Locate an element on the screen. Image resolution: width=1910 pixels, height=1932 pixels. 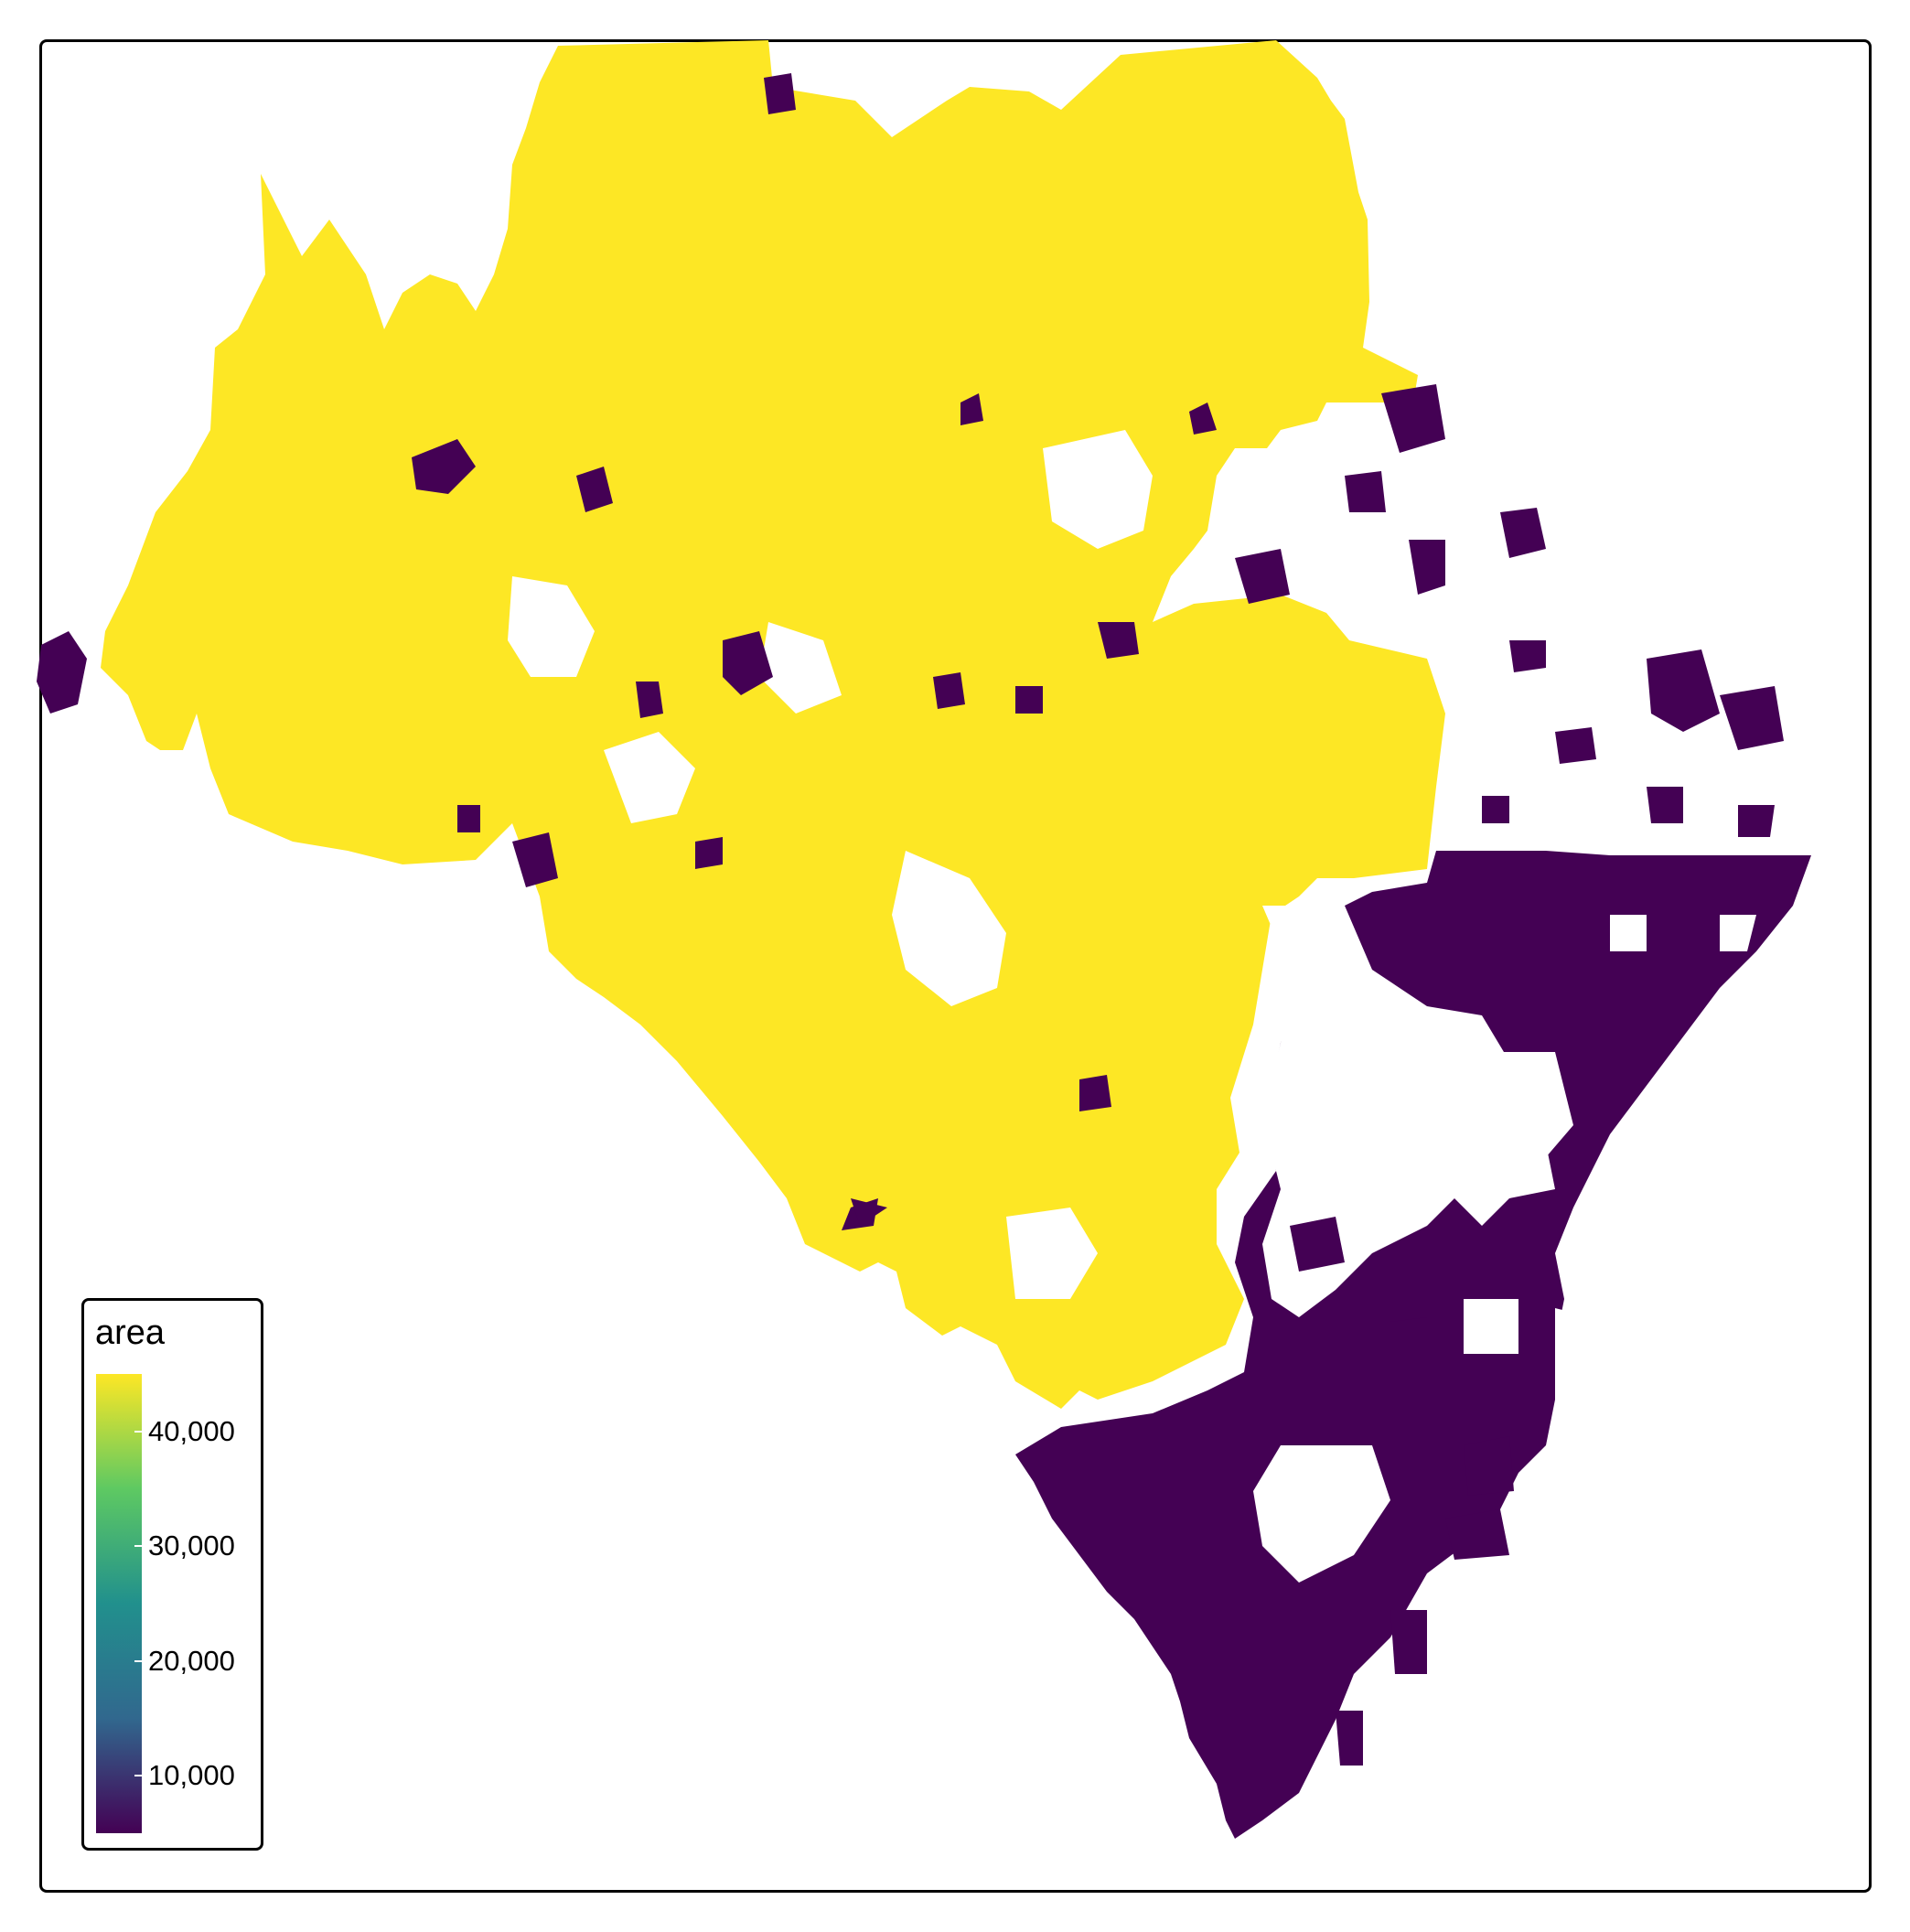
white-patch-east is located at coordinates (1385, 1111).